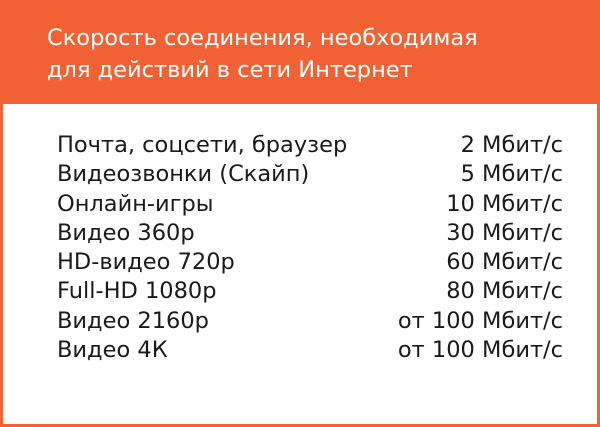  Describe the element at coordinates (310, 321) in the screenshot. I see `list-item: Видео 2160p от 100 Мбит/с` at that location.